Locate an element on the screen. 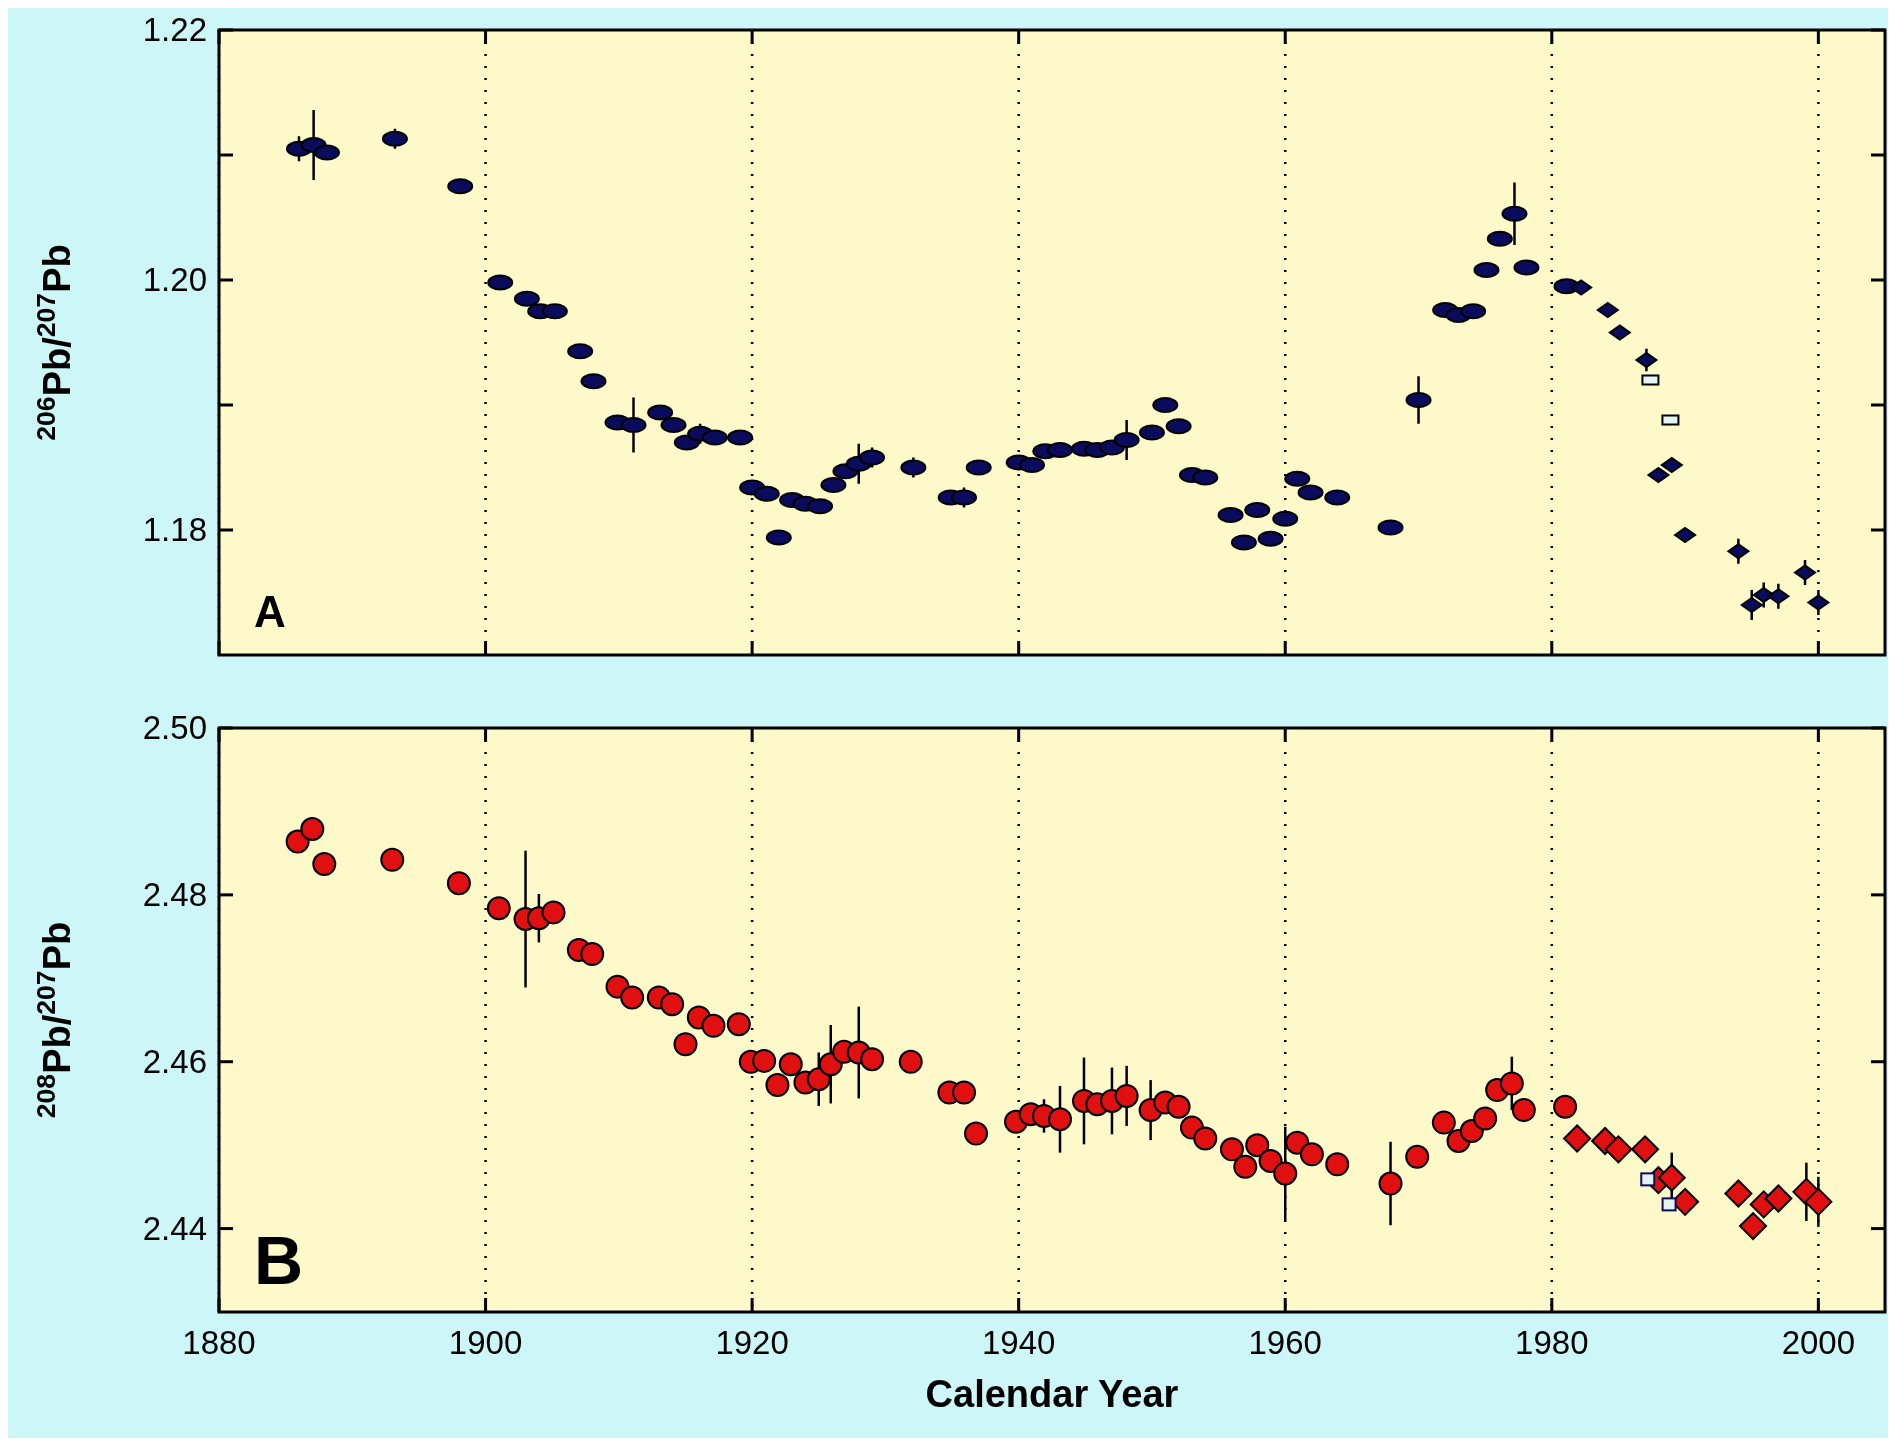  x-tick-label: 1940 is located at coordinates (1018, 1342).